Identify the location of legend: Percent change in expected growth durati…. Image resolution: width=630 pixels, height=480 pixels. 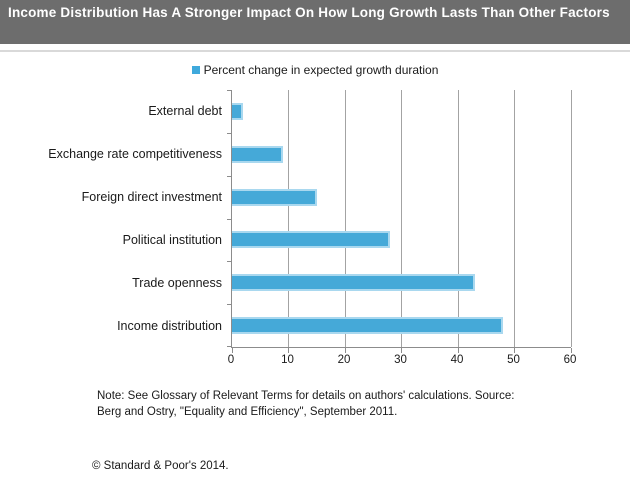
(315, 70).